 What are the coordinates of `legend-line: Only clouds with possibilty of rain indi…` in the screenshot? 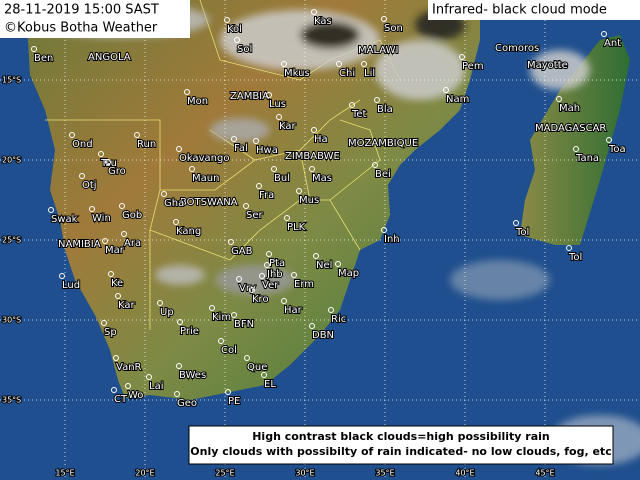 It's located at (400, 451).